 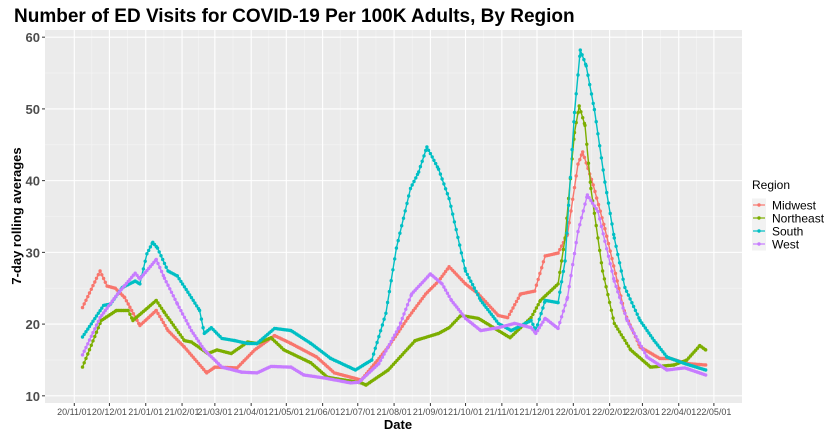 What do you see at coordinates (771, 185) in the screenshot?
I see `legend-title: Region` at bounding box center [771, 185].